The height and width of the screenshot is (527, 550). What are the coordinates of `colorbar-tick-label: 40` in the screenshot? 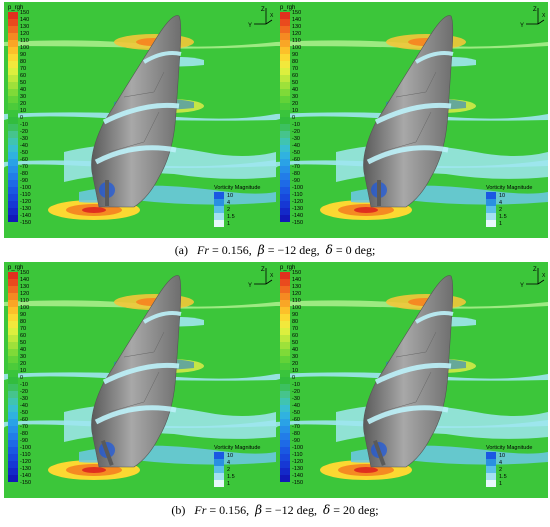 It's located at (295, 90).